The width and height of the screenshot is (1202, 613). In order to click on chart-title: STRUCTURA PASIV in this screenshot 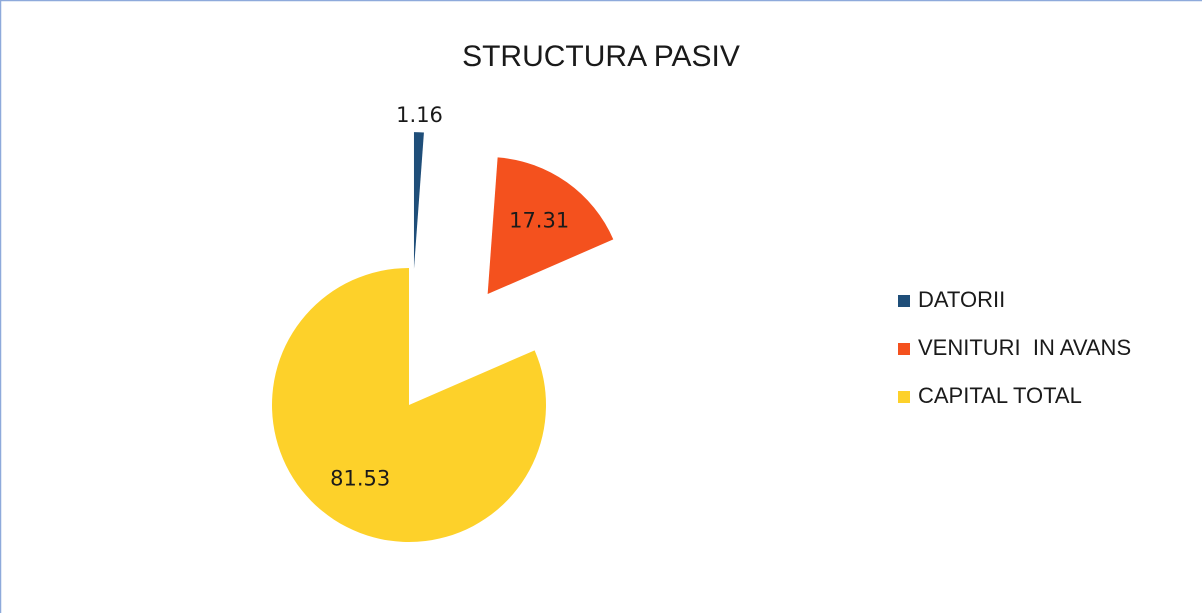, I will do `click(601, 56)`.